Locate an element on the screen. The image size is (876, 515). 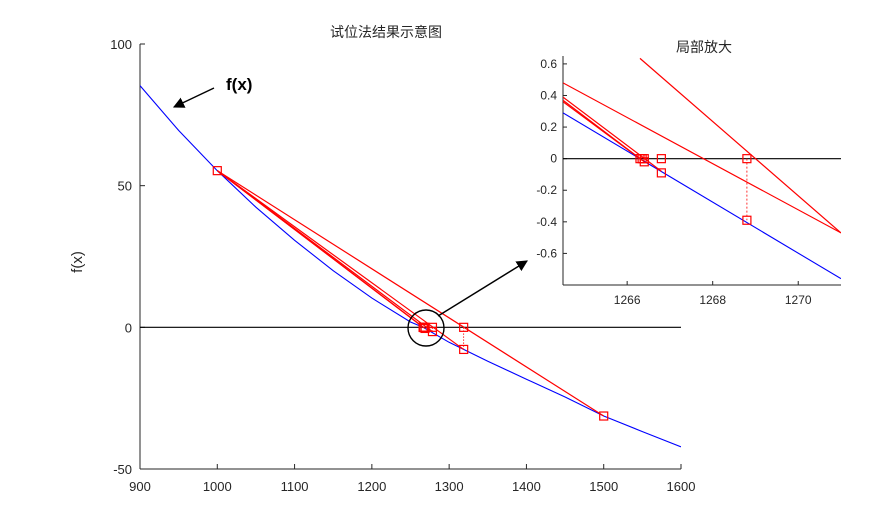
inset-x-tick-label: 1268 is located at coordinates (712, 300).